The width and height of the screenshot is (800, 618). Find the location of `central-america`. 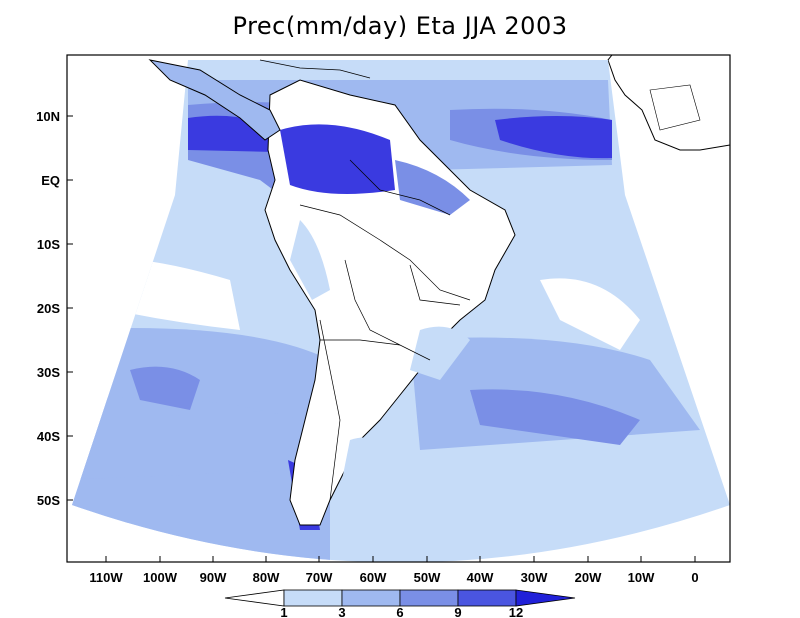

central-america is located at coordinates (259, 100).